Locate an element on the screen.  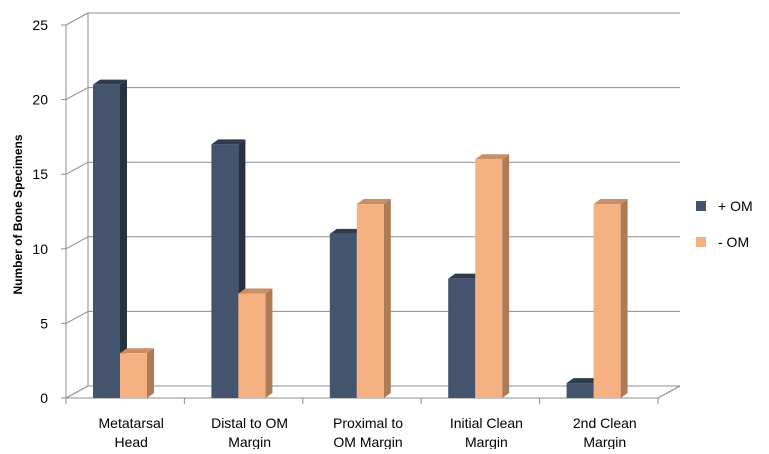
x-tick-label: Proximal to is located at coordinates (368, 423).